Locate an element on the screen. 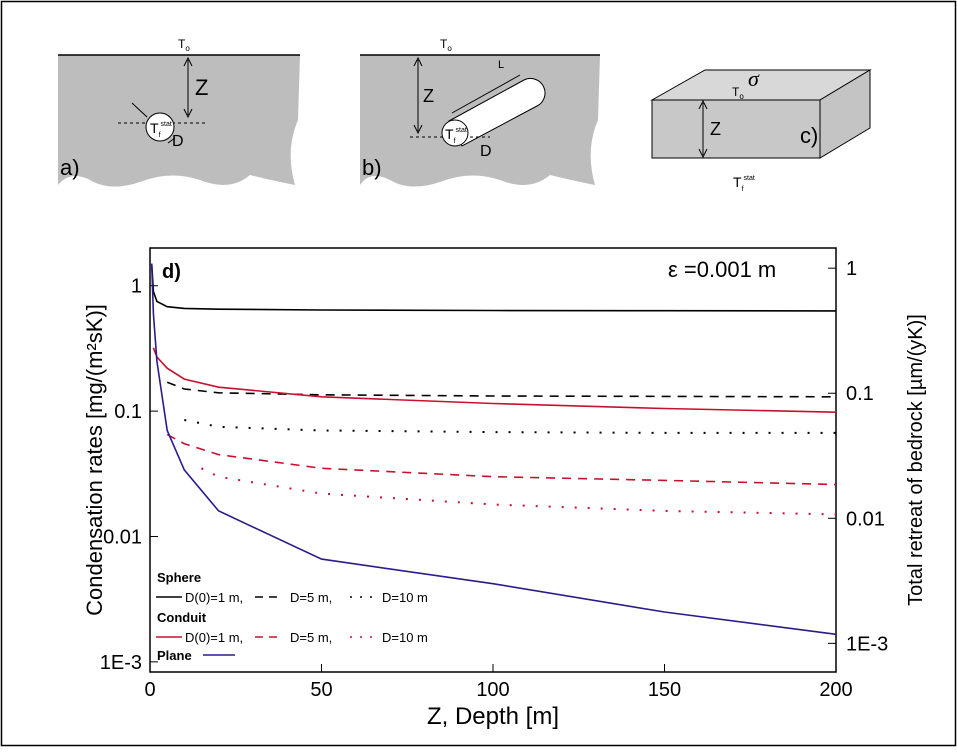 The image size is (957, 752). y2-tick-label: 1E-3 is located at coordinates (867, 644).